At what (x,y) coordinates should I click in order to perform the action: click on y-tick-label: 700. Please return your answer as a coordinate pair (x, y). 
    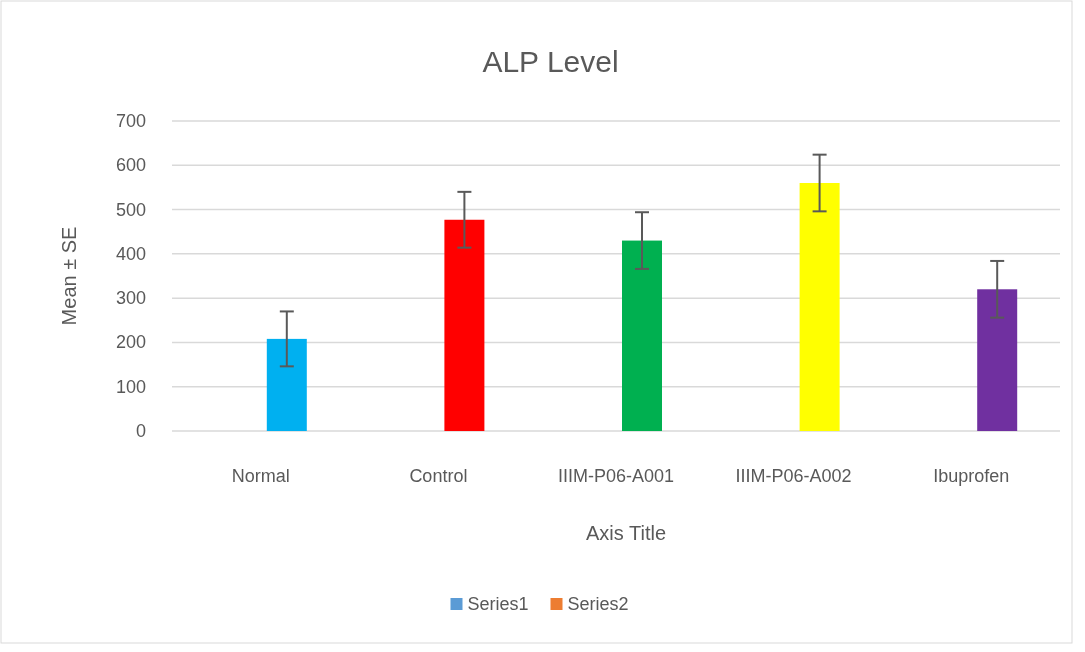
    Looking at the image, I should click on (130, 121).